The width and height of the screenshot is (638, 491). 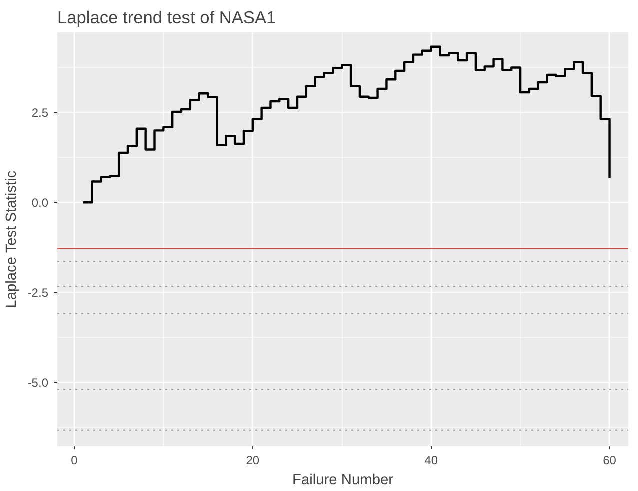 What do you see at coordinates (343, 480) in the screenshot?
I see `x-axis-title: Failure Number` at bounding box center [343, 480].